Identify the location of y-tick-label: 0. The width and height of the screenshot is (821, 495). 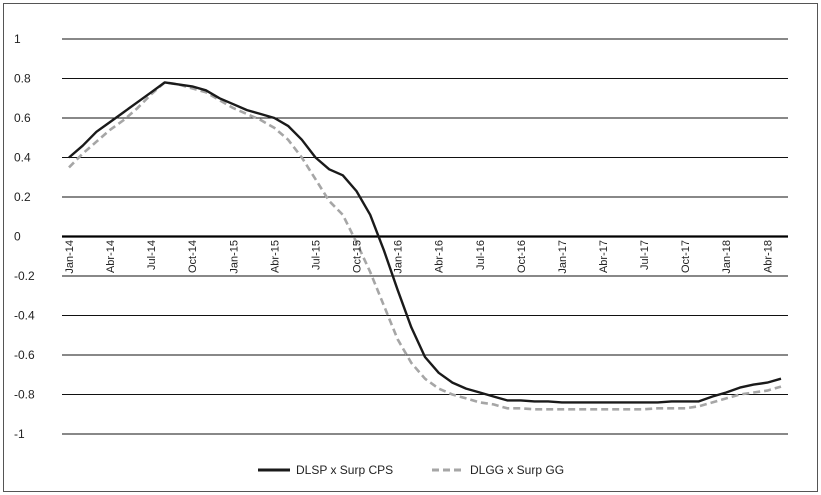
(17, 237).